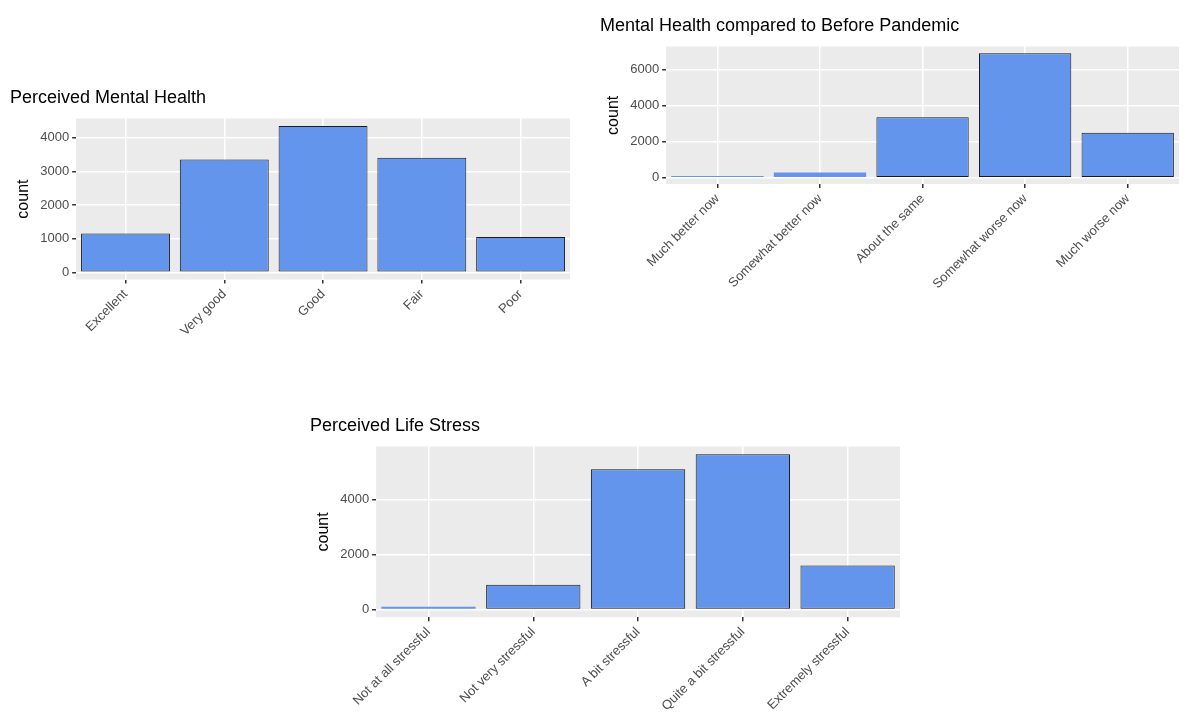 The image size is (1199, 722). I want to click on chart-title: Perceived Mental Health, so click(108, 96).